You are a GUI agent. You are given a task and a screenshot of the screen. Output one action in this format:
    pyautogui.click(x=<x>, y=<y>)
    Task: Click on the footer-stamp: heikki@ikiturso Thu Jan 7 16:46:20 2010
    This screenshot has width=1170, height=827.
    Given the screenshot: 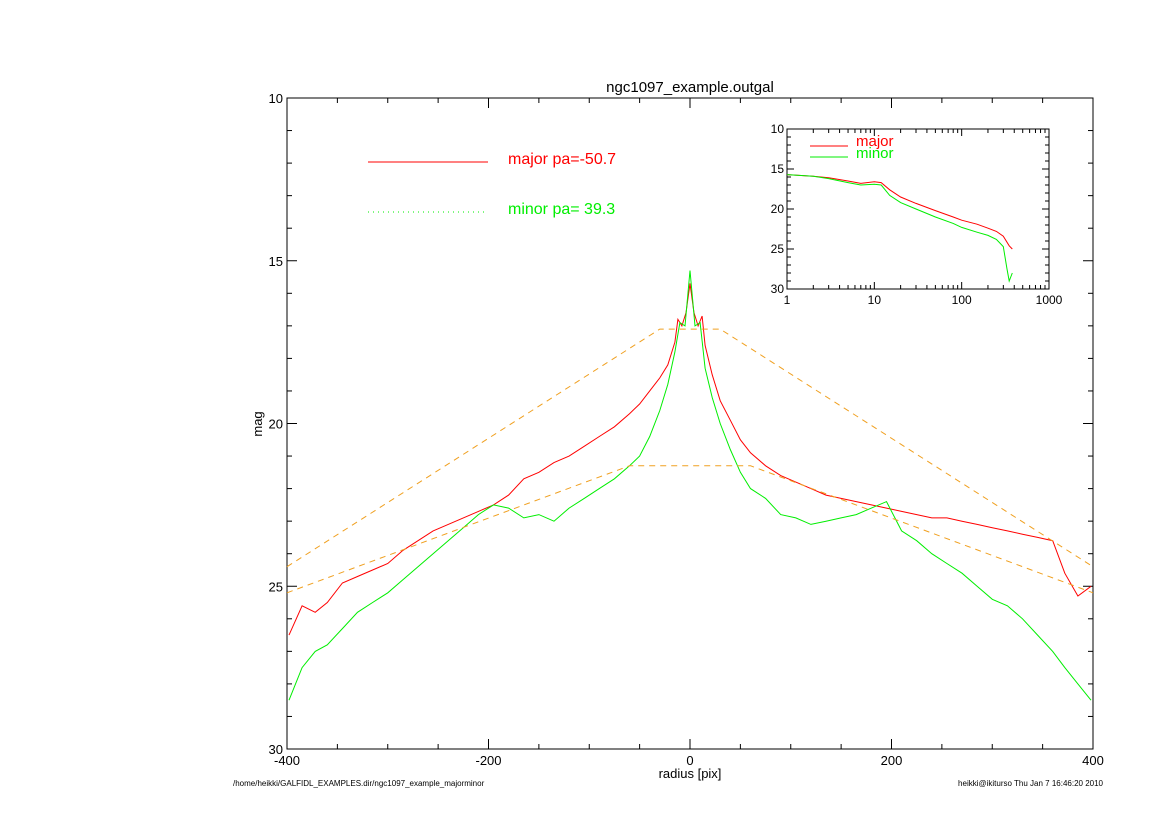 What is the action you would take?
    pyautogui.click(x=1031, y=783)
    